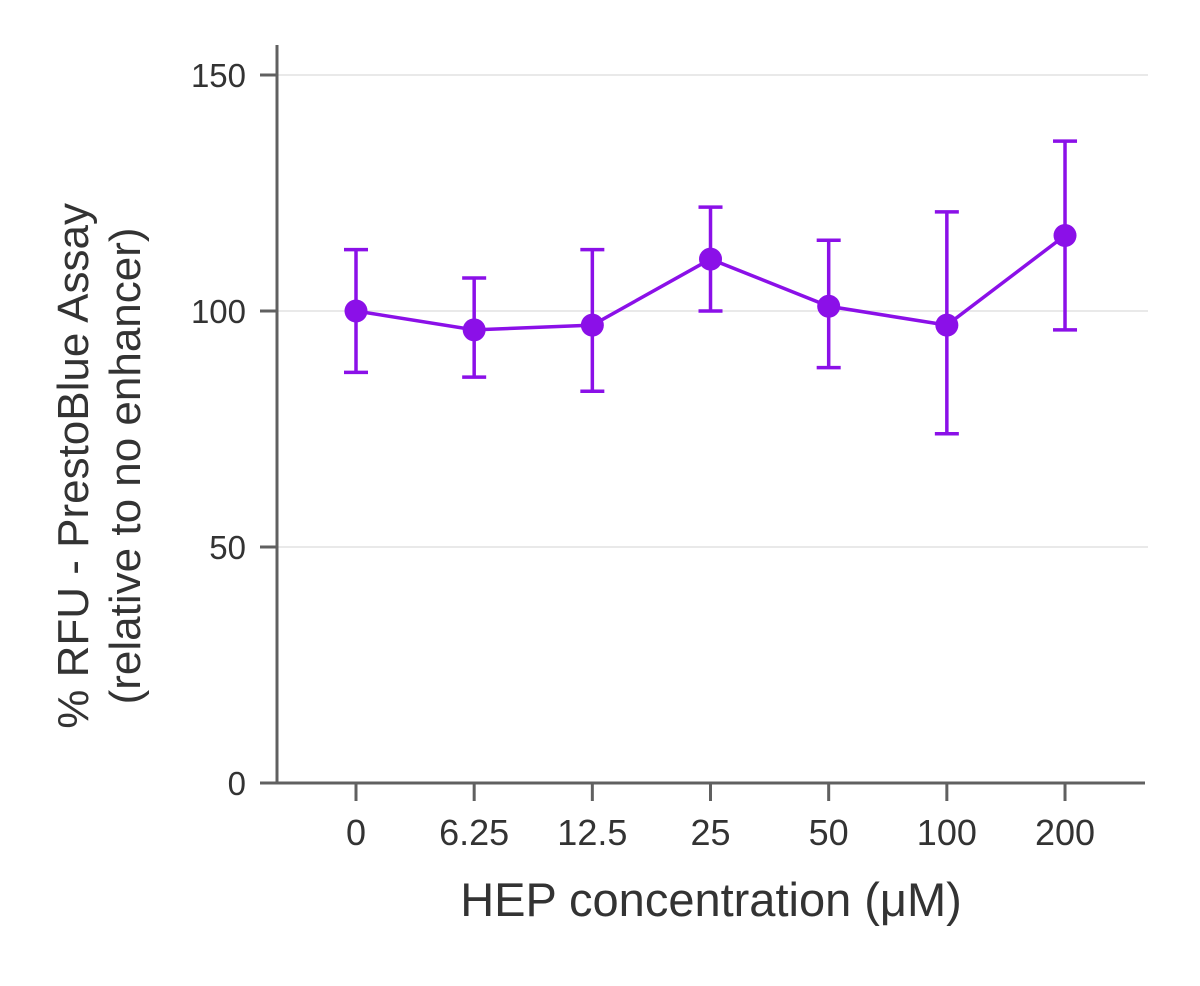 Image resolution: width=1200 pixels, height=986 pixels. What do you see at coordinates (227, 547) in the screenshot?
I see `y-tick-label: 50` at bounding box center [227, 547].